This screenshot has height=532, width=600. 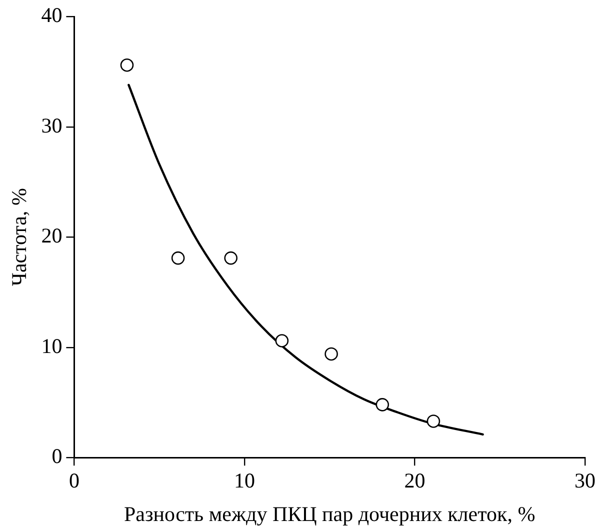 What do you see at coordinates (19, 237) in the screenshot?
I see `y-axis-title: Частота, %` at bounding box center [19, 237].